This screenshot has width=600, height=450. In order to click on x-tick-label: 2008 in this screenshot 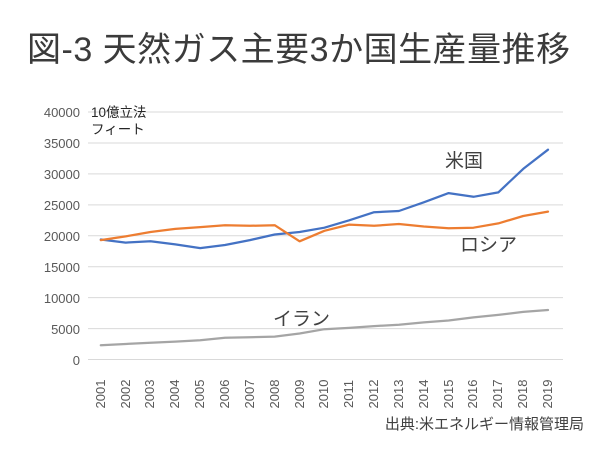, I will do `click(274, 393)`.